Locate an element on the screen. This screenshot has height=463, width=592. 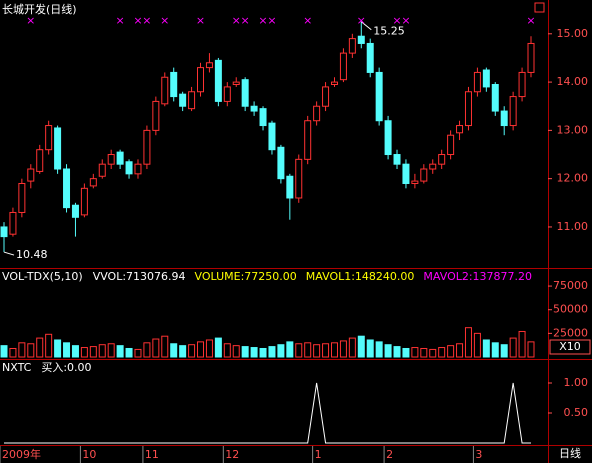
y-tick-label: 0.50 is located at coordinates (576, 412).